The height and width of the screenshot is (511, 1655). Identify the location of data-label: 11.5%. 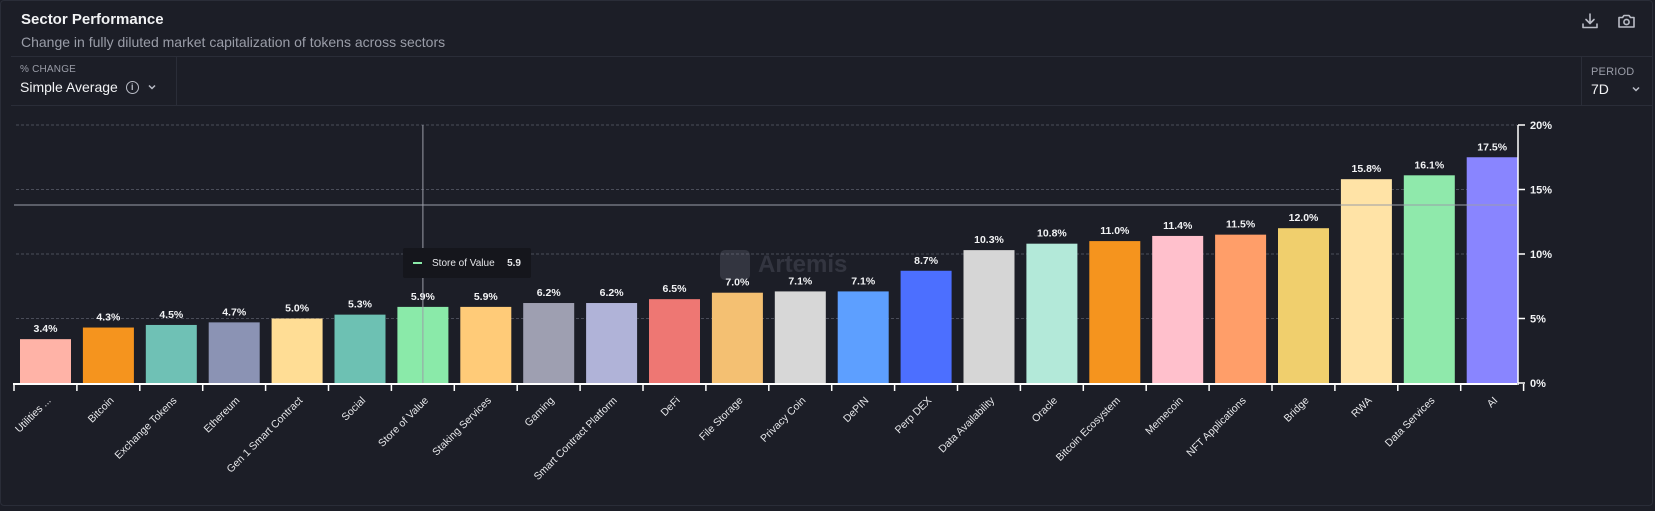
(1241, 225).